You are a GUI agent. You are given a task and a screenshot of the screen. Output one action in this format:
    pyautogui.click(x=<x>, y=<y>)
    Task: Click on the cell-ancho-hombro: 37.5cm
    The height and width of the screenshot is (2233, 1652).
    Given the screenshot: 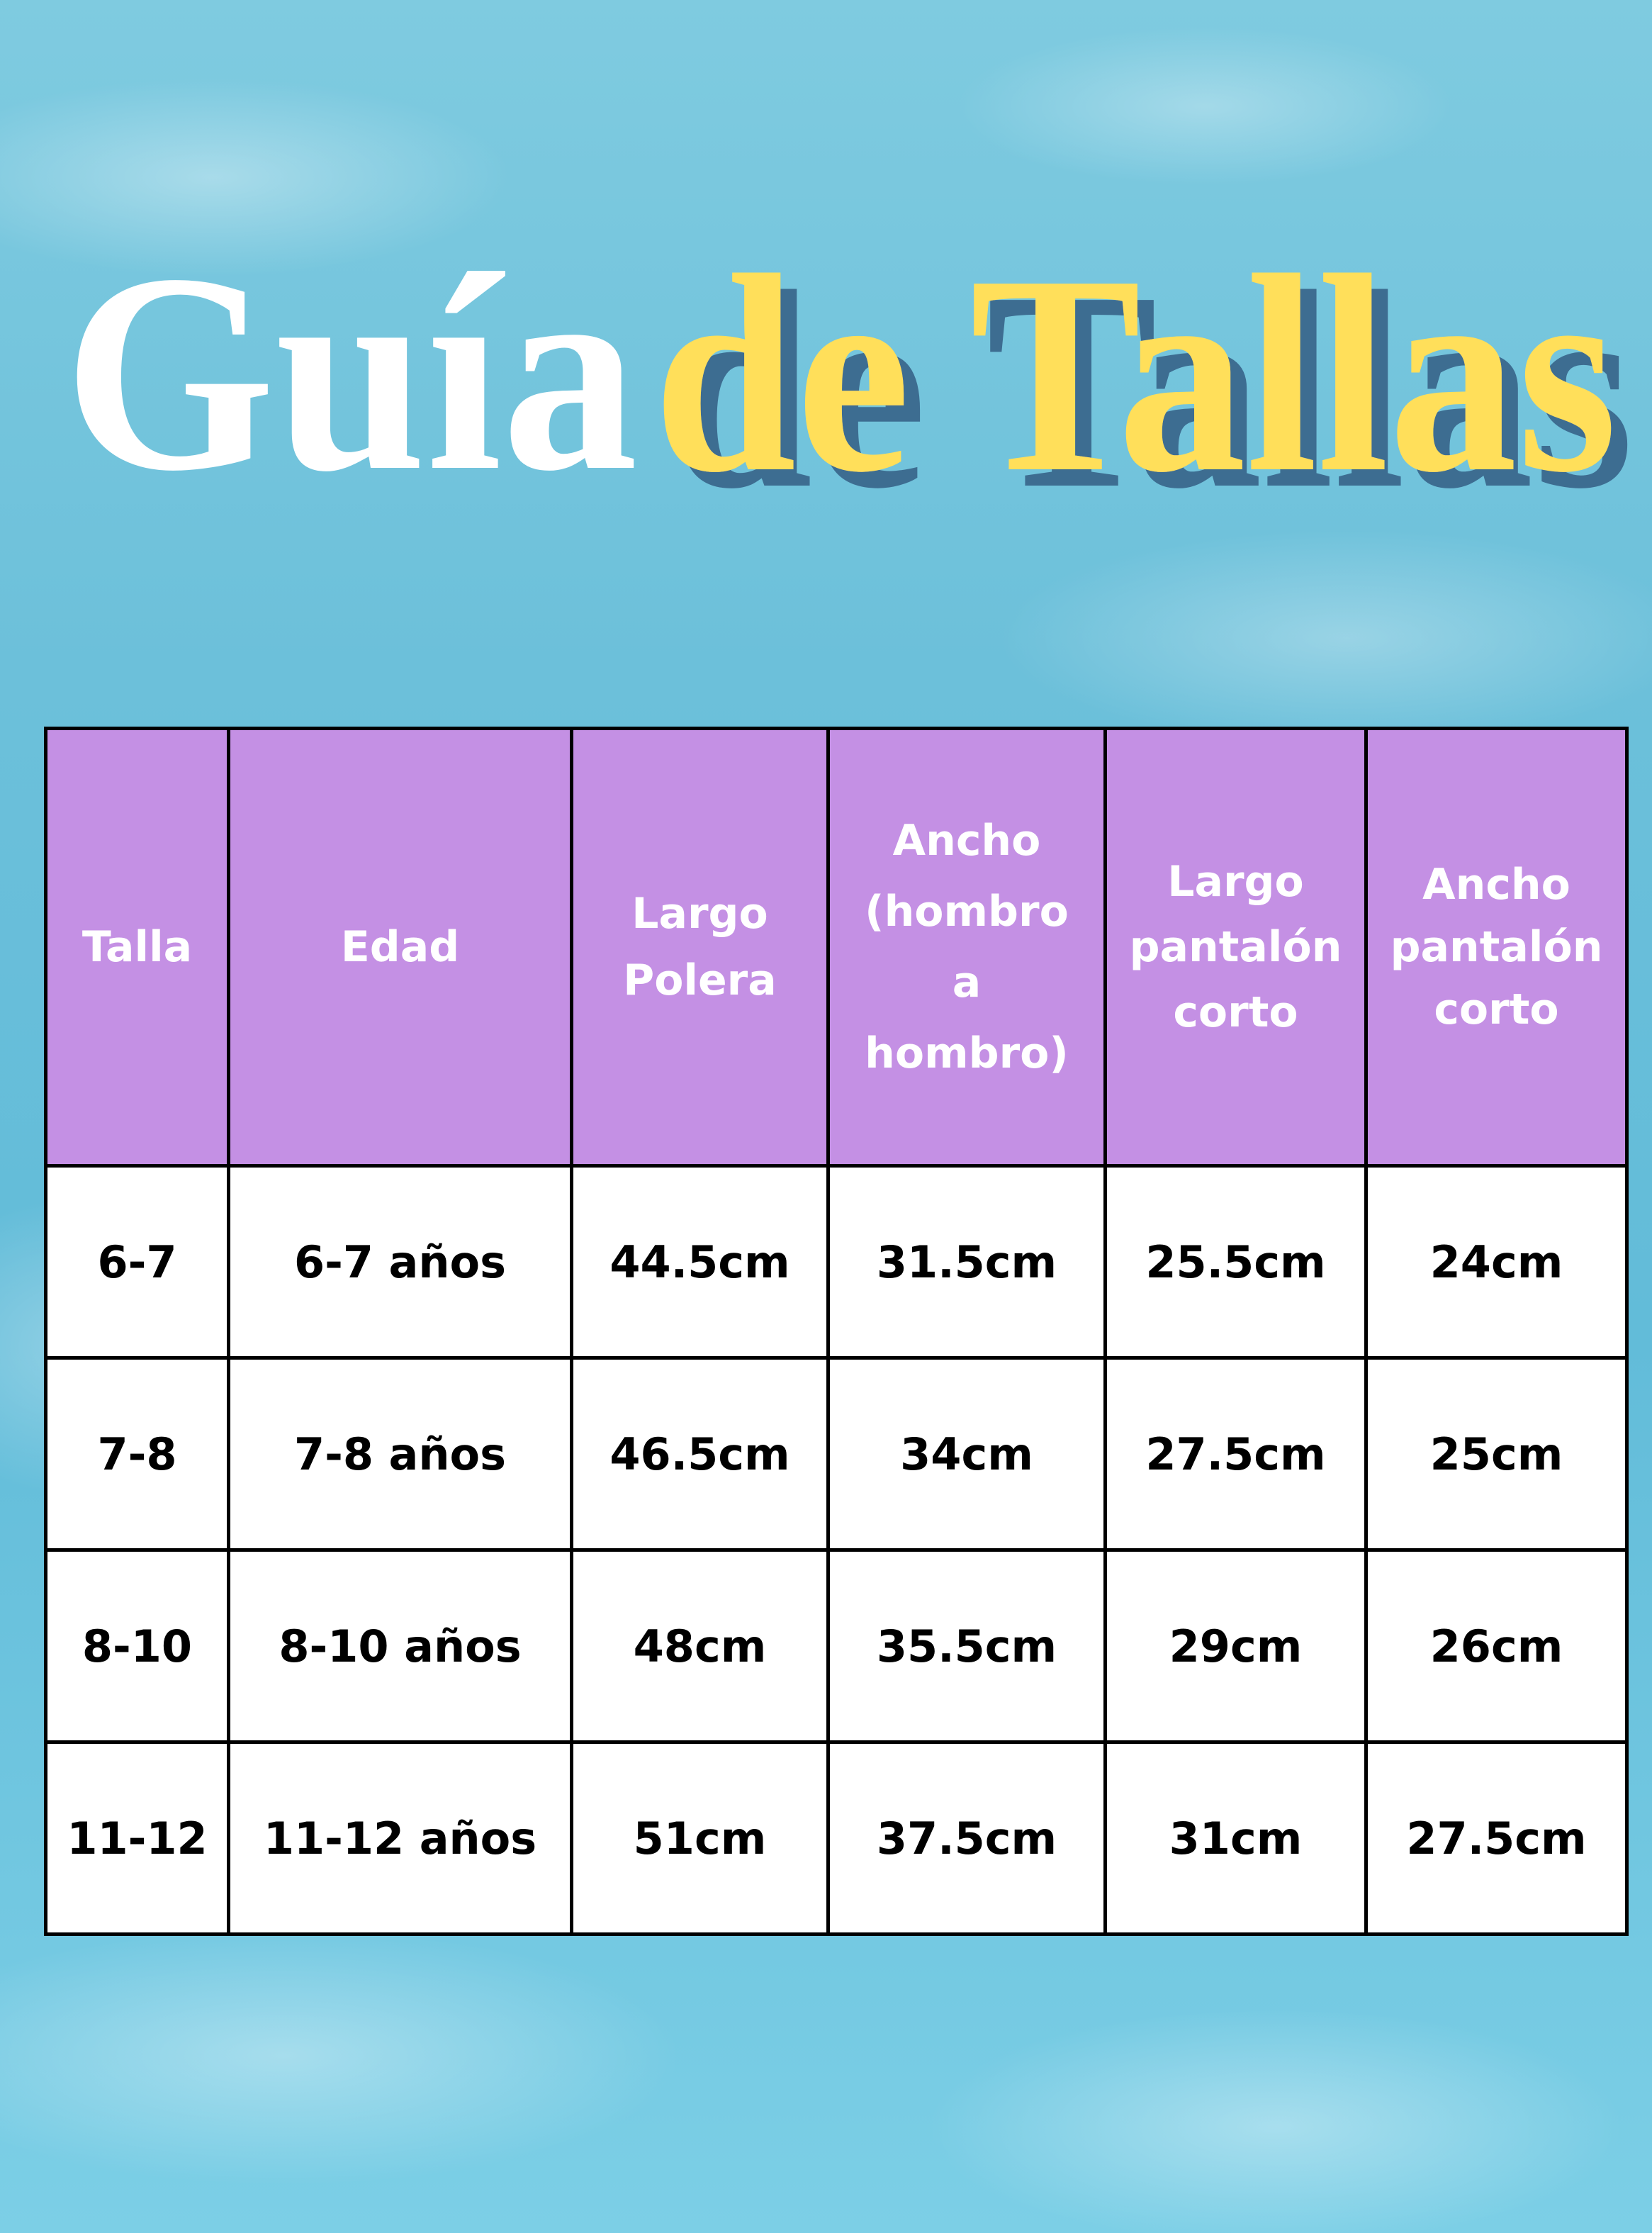 What is the action you would take?
    pyautogui.click(x=966, y=1838)
    